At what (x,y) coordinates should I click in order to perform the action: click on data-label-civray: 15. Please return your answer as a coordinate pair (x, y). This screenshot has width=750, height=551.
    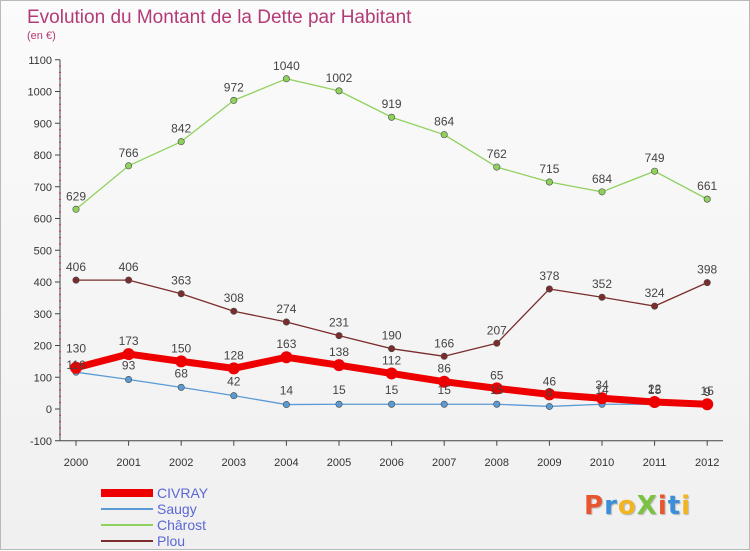
    Looking at the image, I should click on (708, 391).